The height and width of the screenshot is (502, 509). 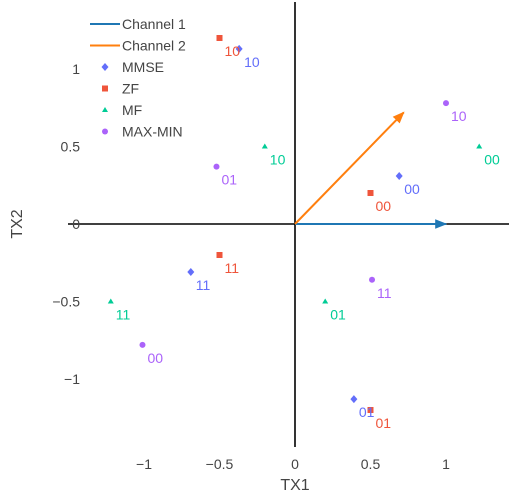 What do you see at coordinates (130, 89) in the screenshot?
I see `legend-label: ZF` at bounding box center [130, 89].